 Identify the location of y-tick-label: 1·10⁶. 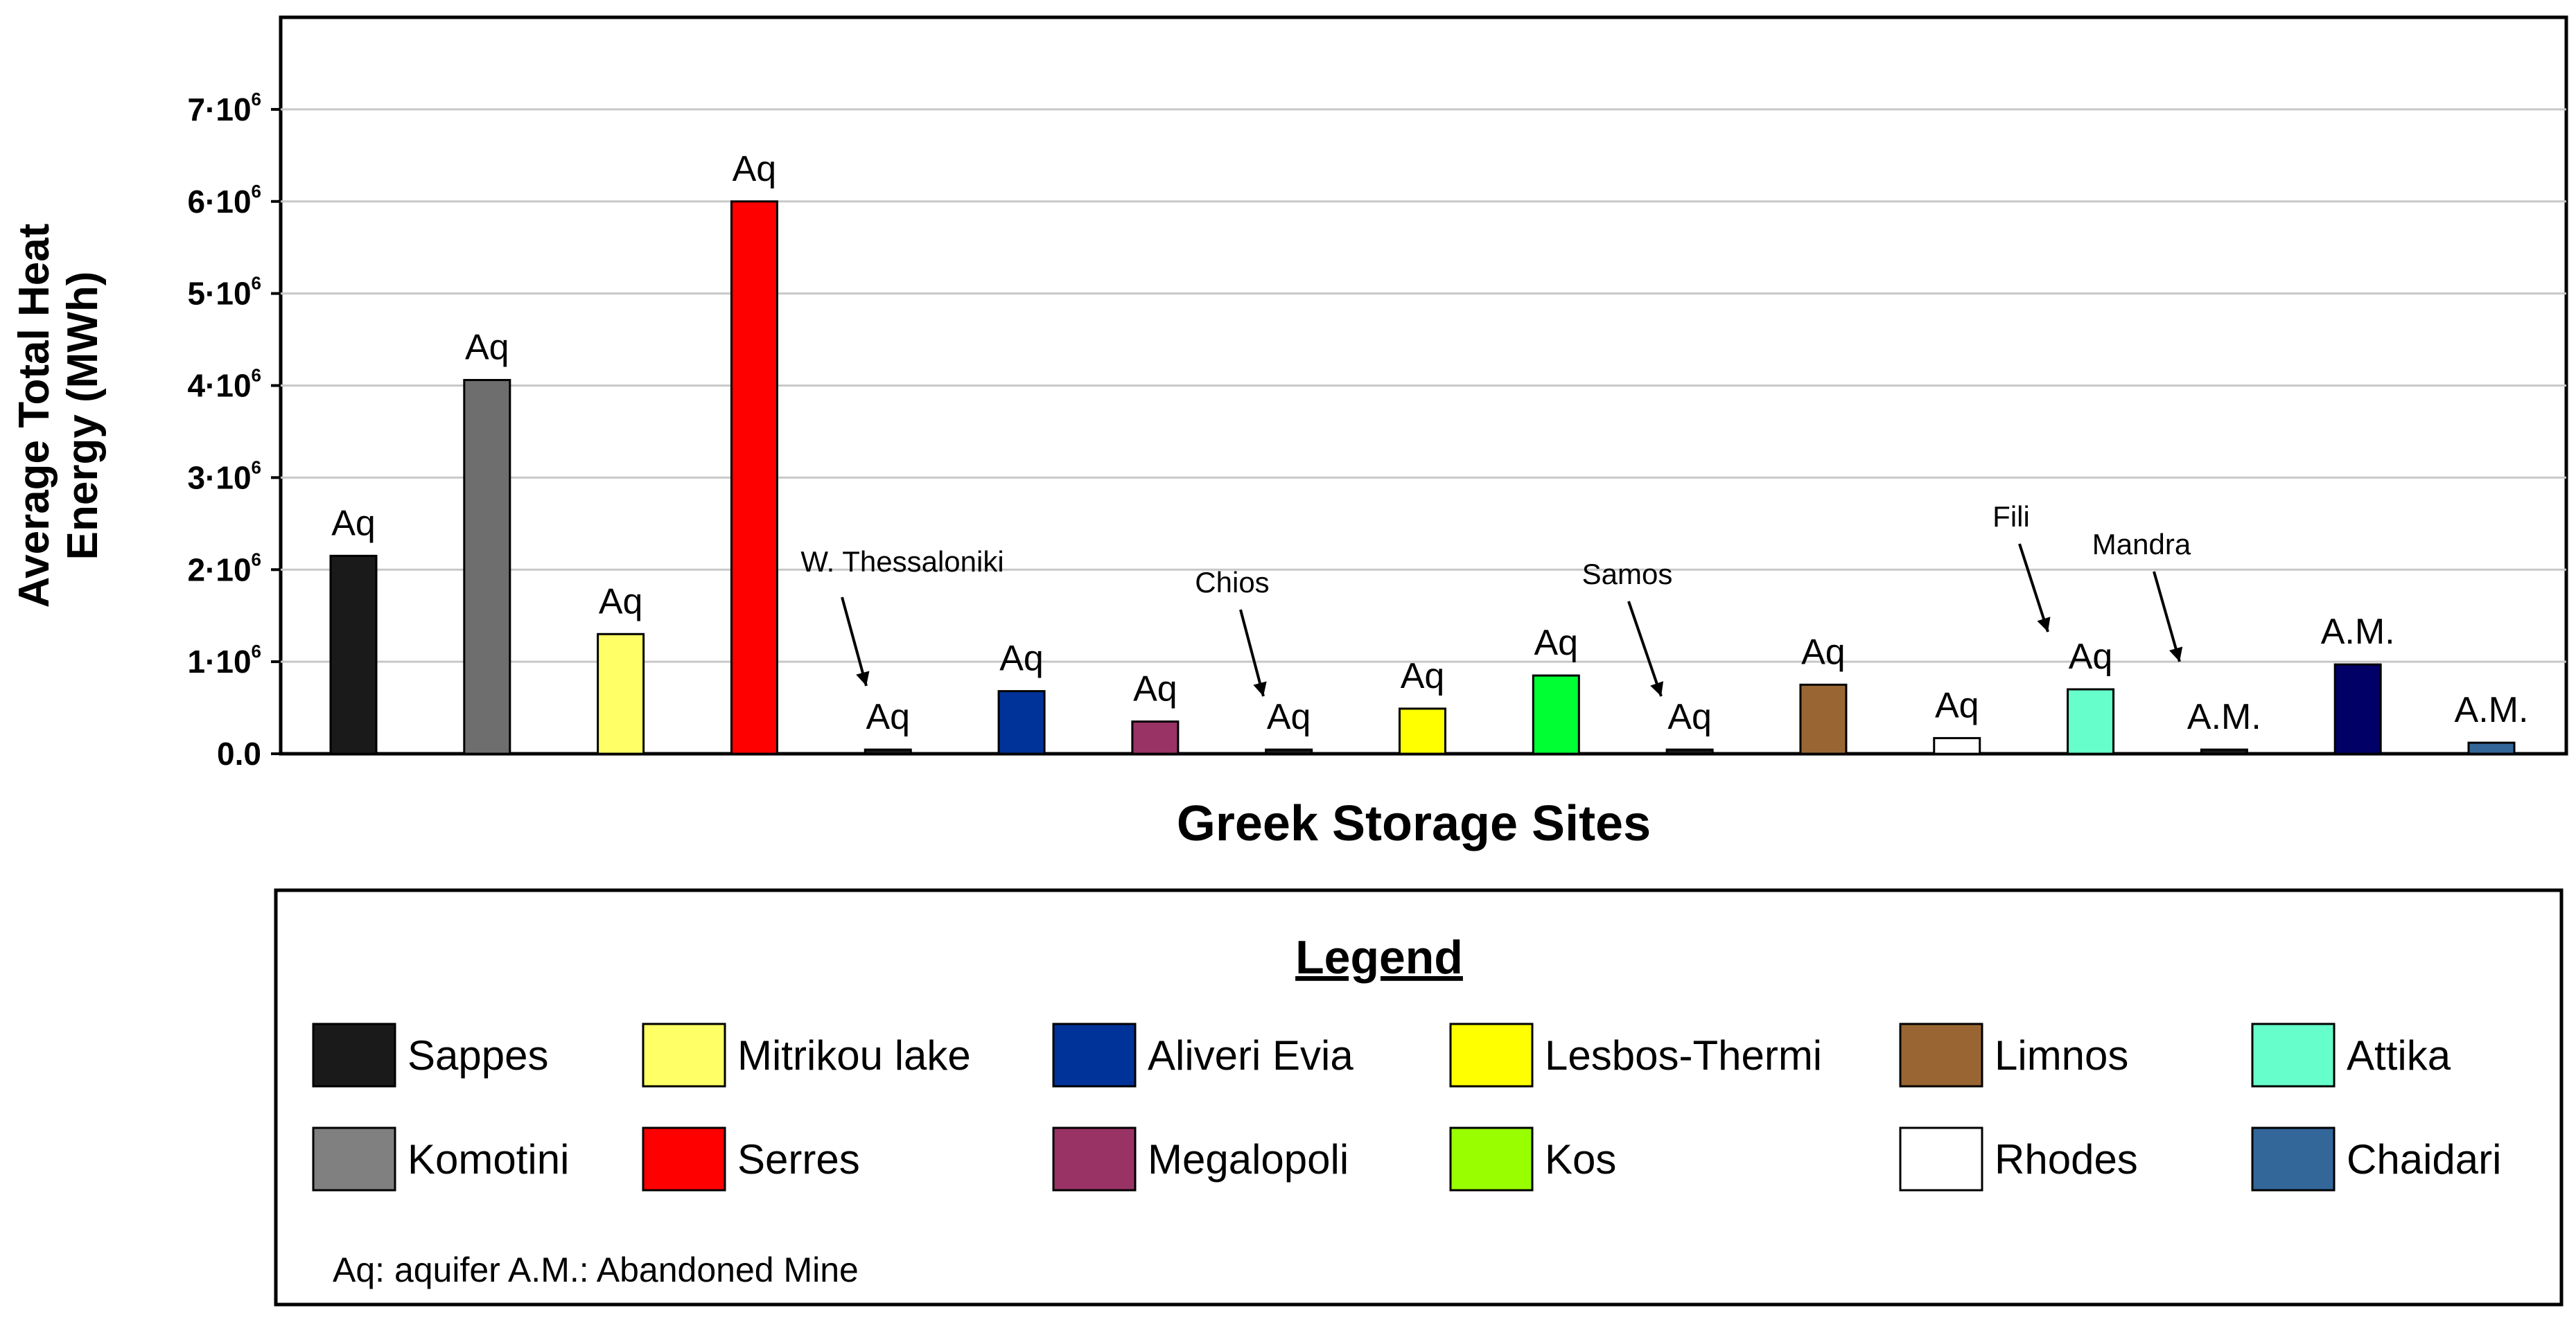
(224, 660).